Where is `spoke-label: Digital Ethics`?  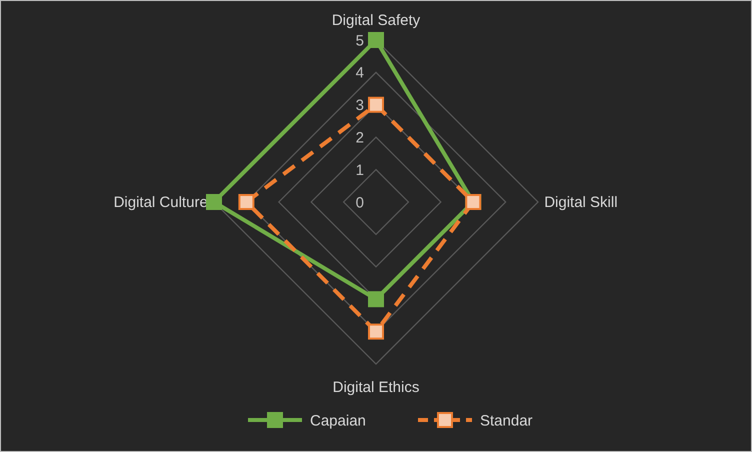 spoke-label: Digital Ethics is located at coordinates (376, 387).